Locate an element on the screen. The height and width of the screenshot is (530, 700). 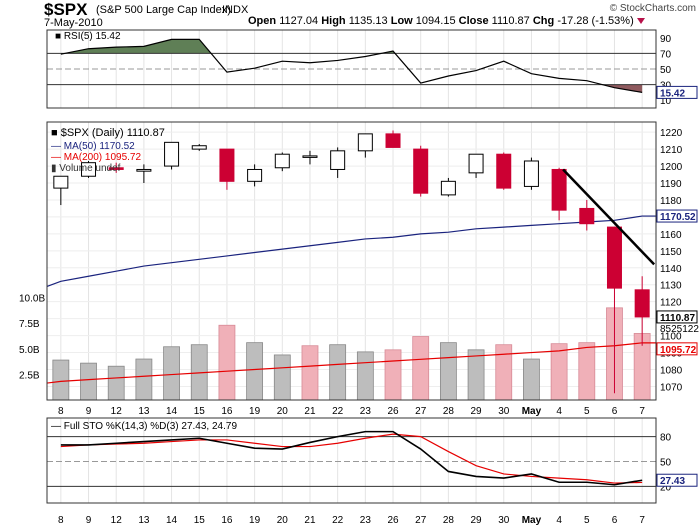
sto-panel-frame is located at coordinates (351, 460).